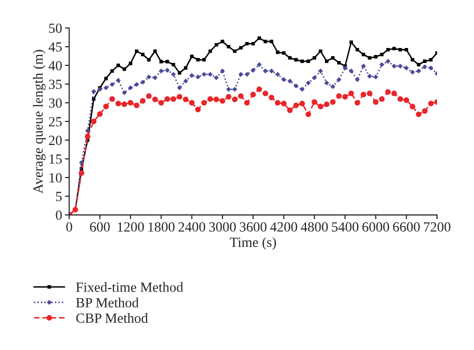  I want to click on x-tick-label: 1800, so click(161, 227).